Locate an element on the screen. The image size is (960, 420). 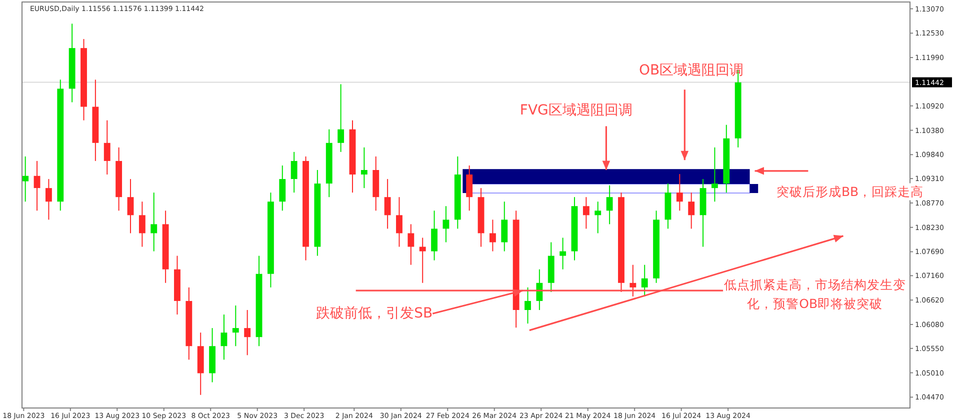
annotation: 低点抓紧走高，市场结构发生变化，预警OB即将被突破 is located at coordinates (815, 293).